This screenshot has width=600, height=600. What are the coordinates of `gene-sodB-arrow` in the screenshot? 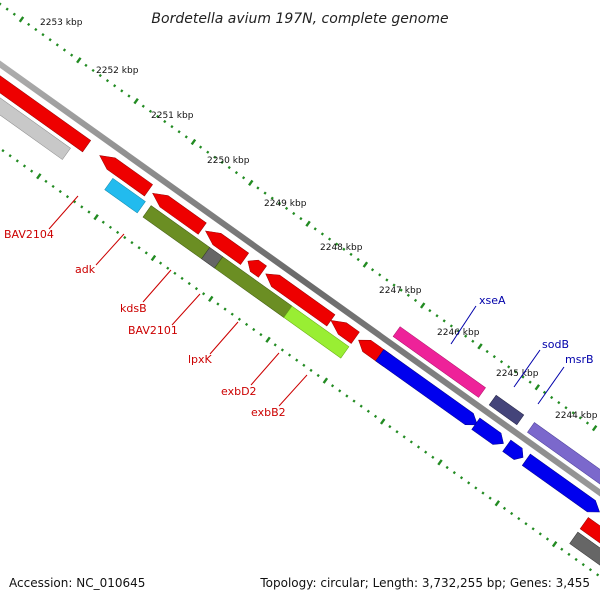 It's located at (506, 410).